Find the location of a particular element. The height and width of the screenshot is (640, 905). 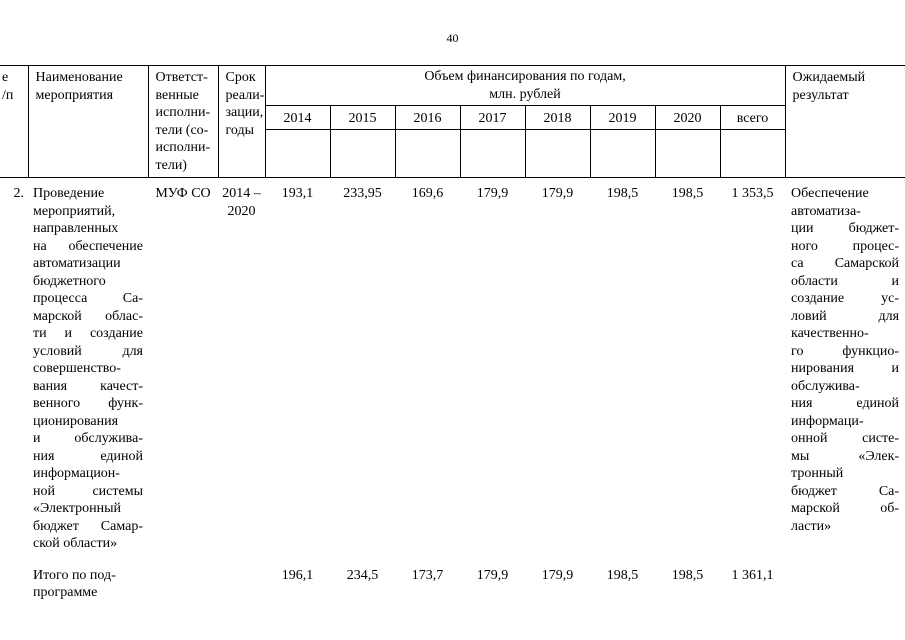

row2-value-total: 1 353,5 is located at coordinates (752, 193).